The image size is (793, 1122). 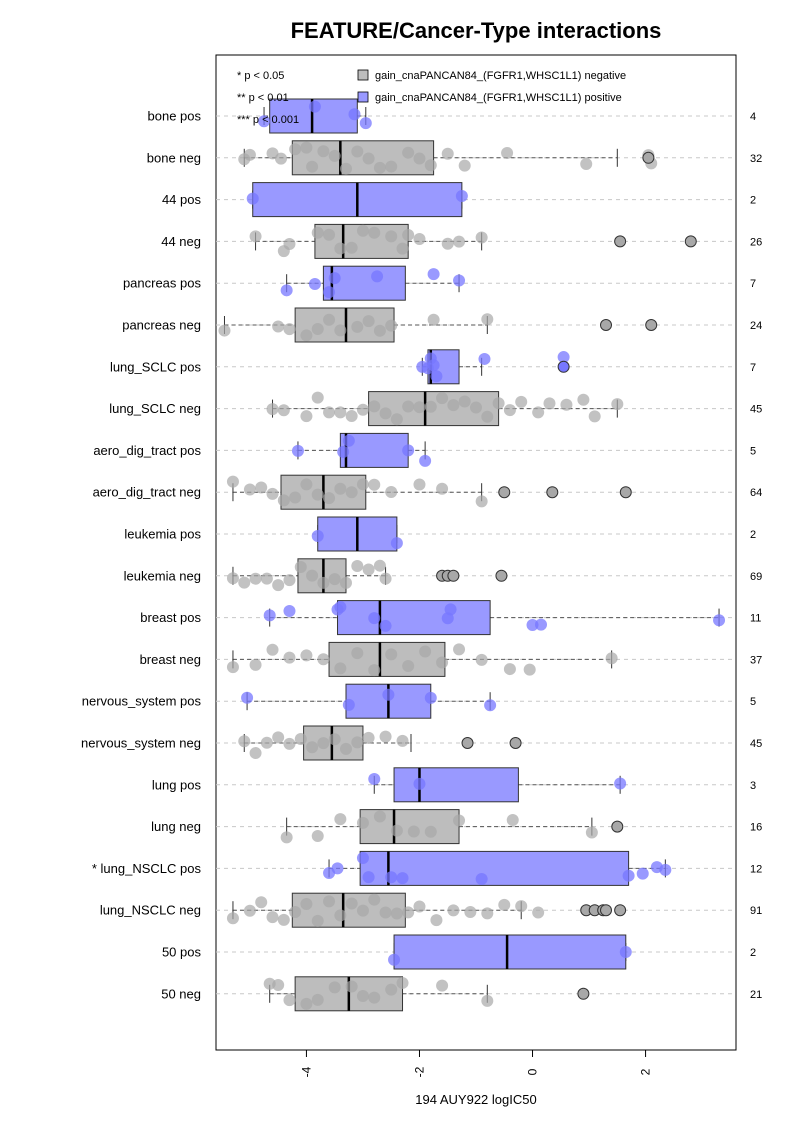 What do you see at coordinates (756, 577) in the screenshot?
I see `group-count: 69` at bounding box center [756, 577].